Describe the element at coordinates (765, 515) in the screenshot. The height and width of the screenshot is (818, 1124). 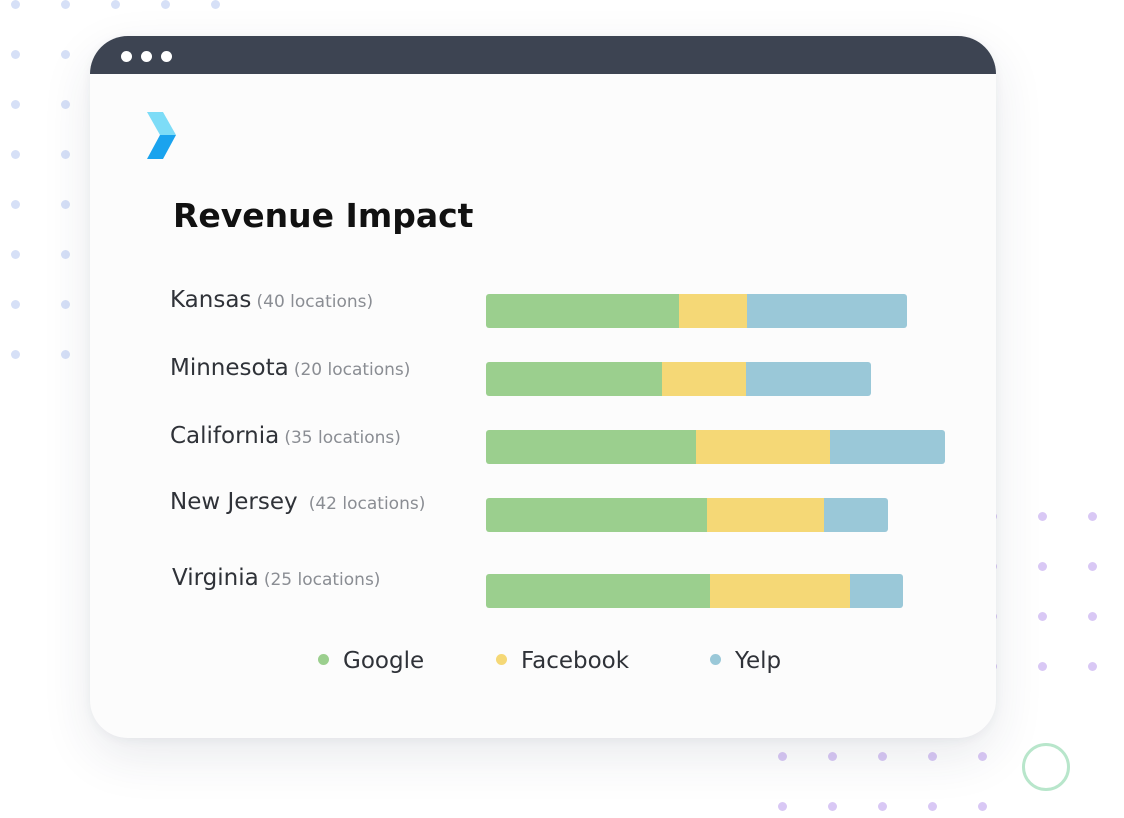
I see `bar-new-jersey-facebook` at that location.